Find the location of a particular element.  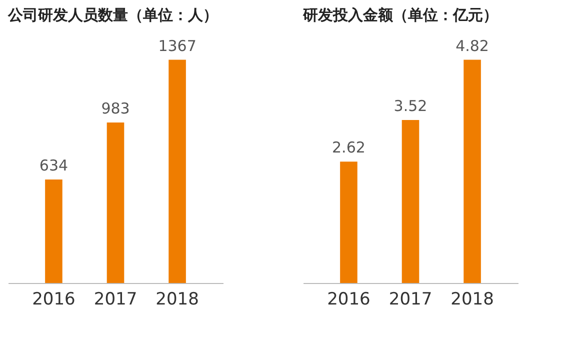

data-label: 983 is located at coordinates (115, 108).